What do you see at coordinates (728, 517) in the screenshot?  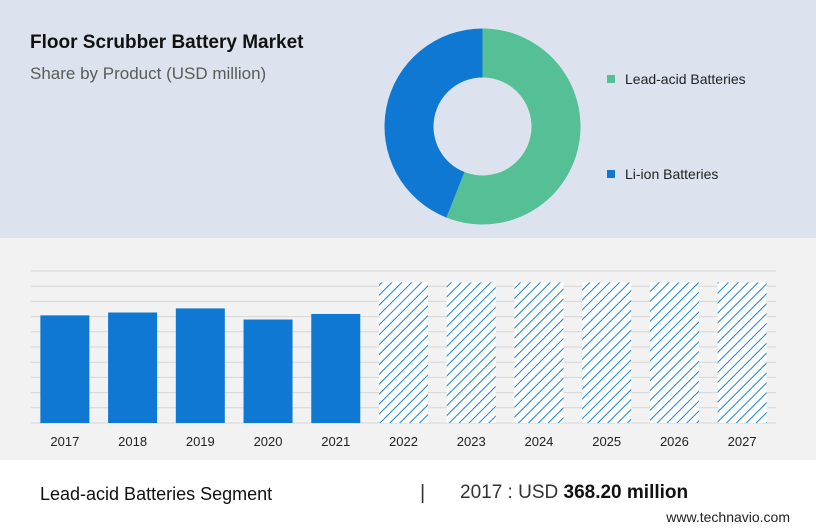 I see `source-site: www.technavio.com` at bounding box center [728, 517].